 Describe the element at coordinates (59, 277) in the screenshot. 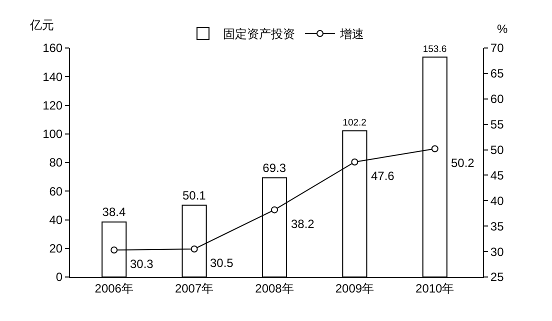

I see `y-tick-label: 0` at that location.